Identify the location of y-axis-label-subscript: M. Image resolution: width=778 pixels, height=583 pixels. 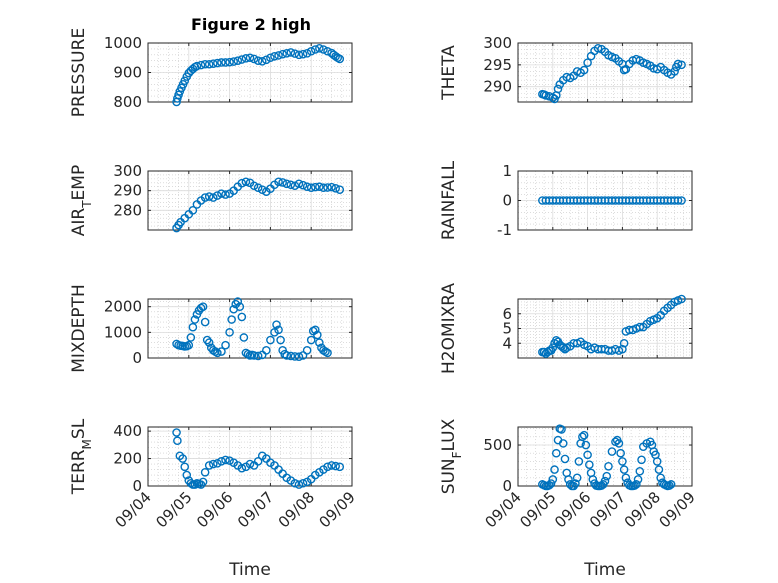
(87, 444).